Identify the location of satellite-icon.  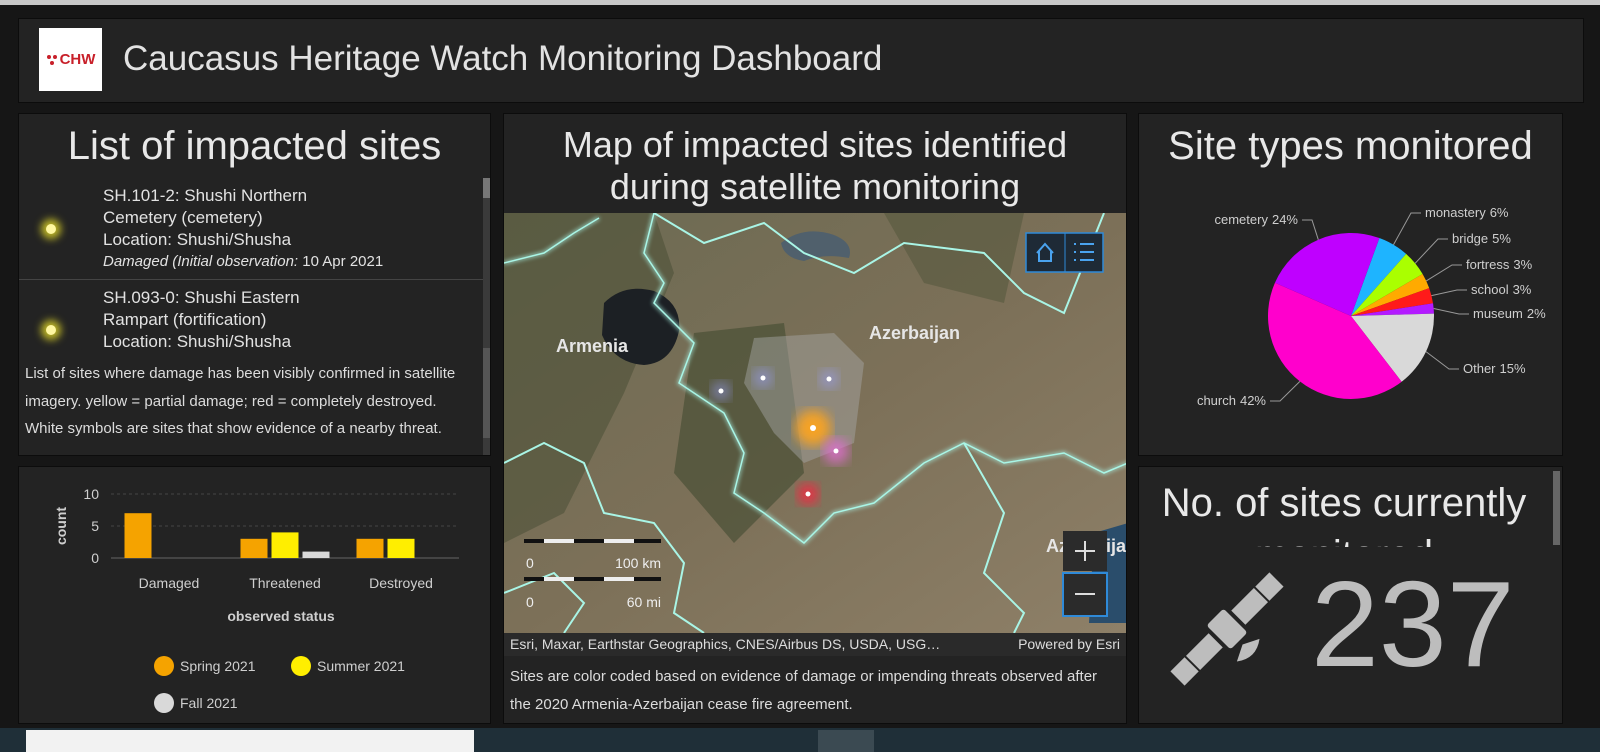
(1227, 629).